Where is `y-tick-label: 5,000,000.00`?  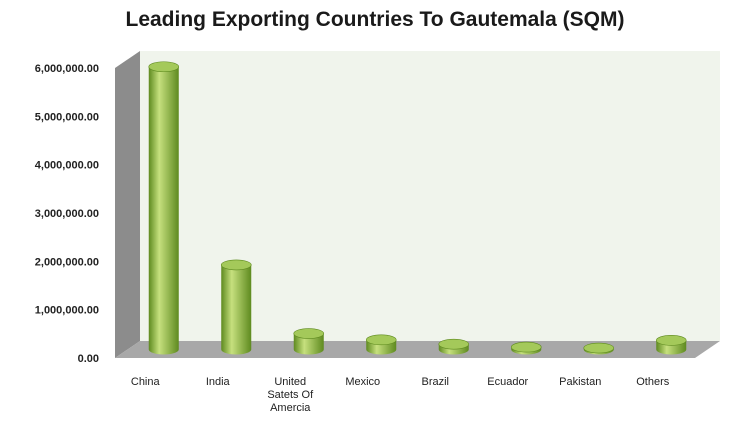
y-tick-label: 5,000,000.00 is located at coordinates (67, 117).